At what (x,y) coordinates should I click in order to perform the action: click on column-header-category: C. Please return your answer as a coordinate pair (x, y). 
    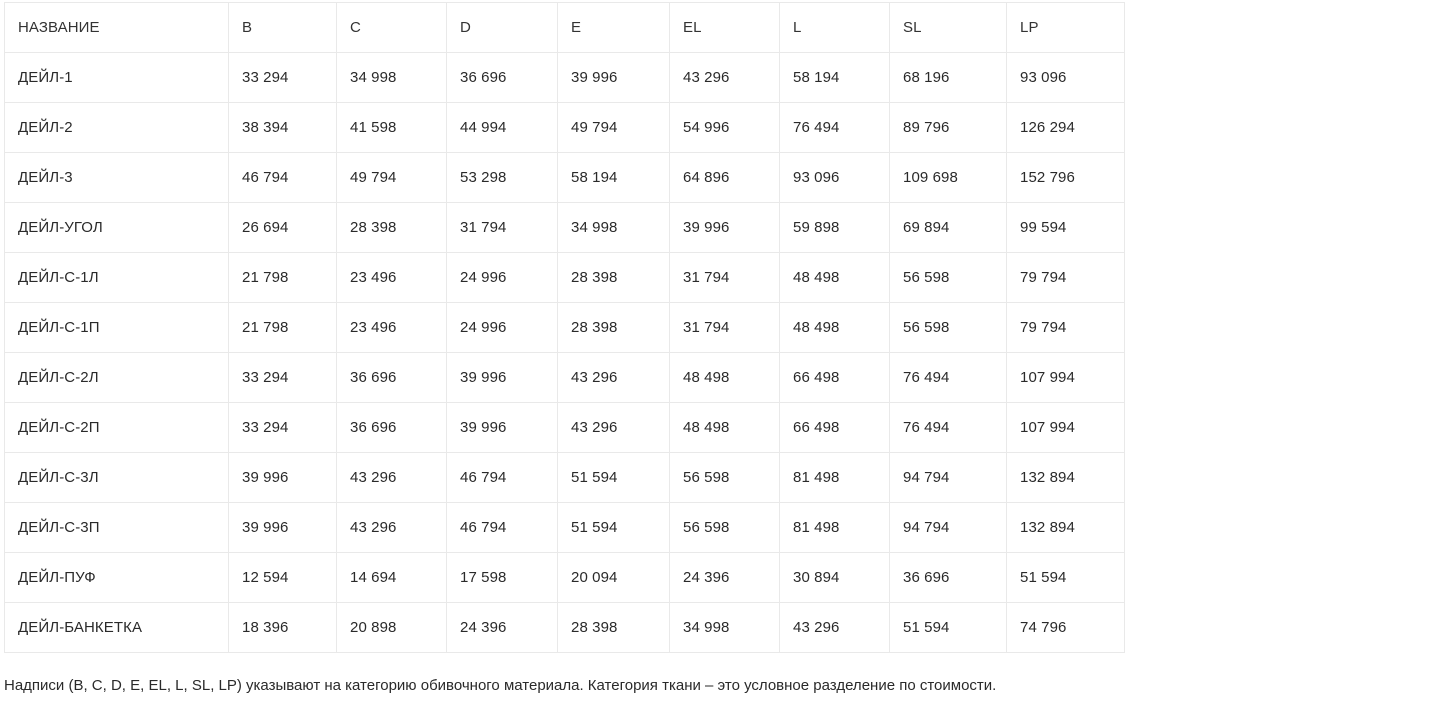
    Looking at the image, I should click on (391, 27).